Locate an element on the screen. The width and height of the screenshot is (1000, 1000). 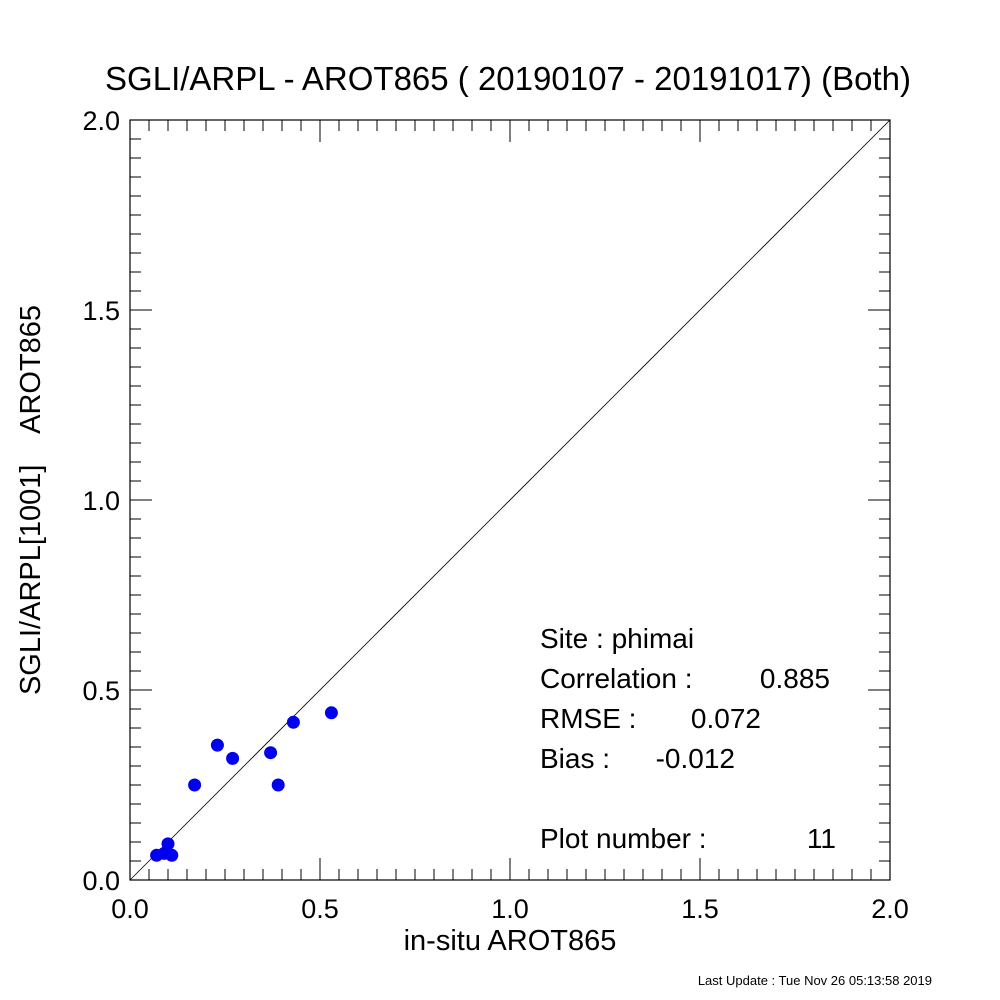
correlation-value: 0.885 is located at coordinates (795, 678).